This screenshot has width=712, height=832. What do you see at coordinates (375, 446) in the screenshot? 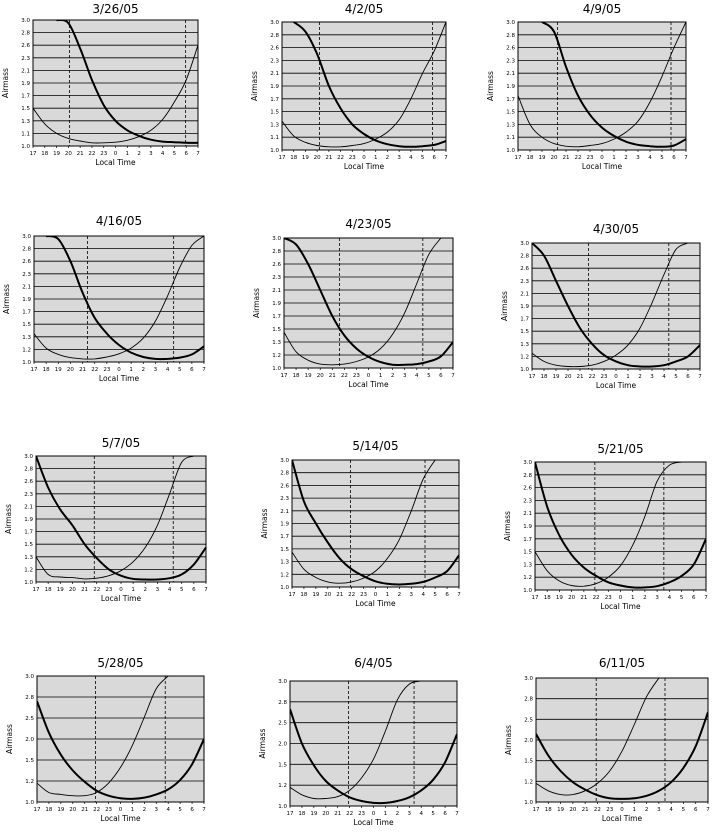
I see `chart-title: 5/14/05` at bounding box center [375, 446].